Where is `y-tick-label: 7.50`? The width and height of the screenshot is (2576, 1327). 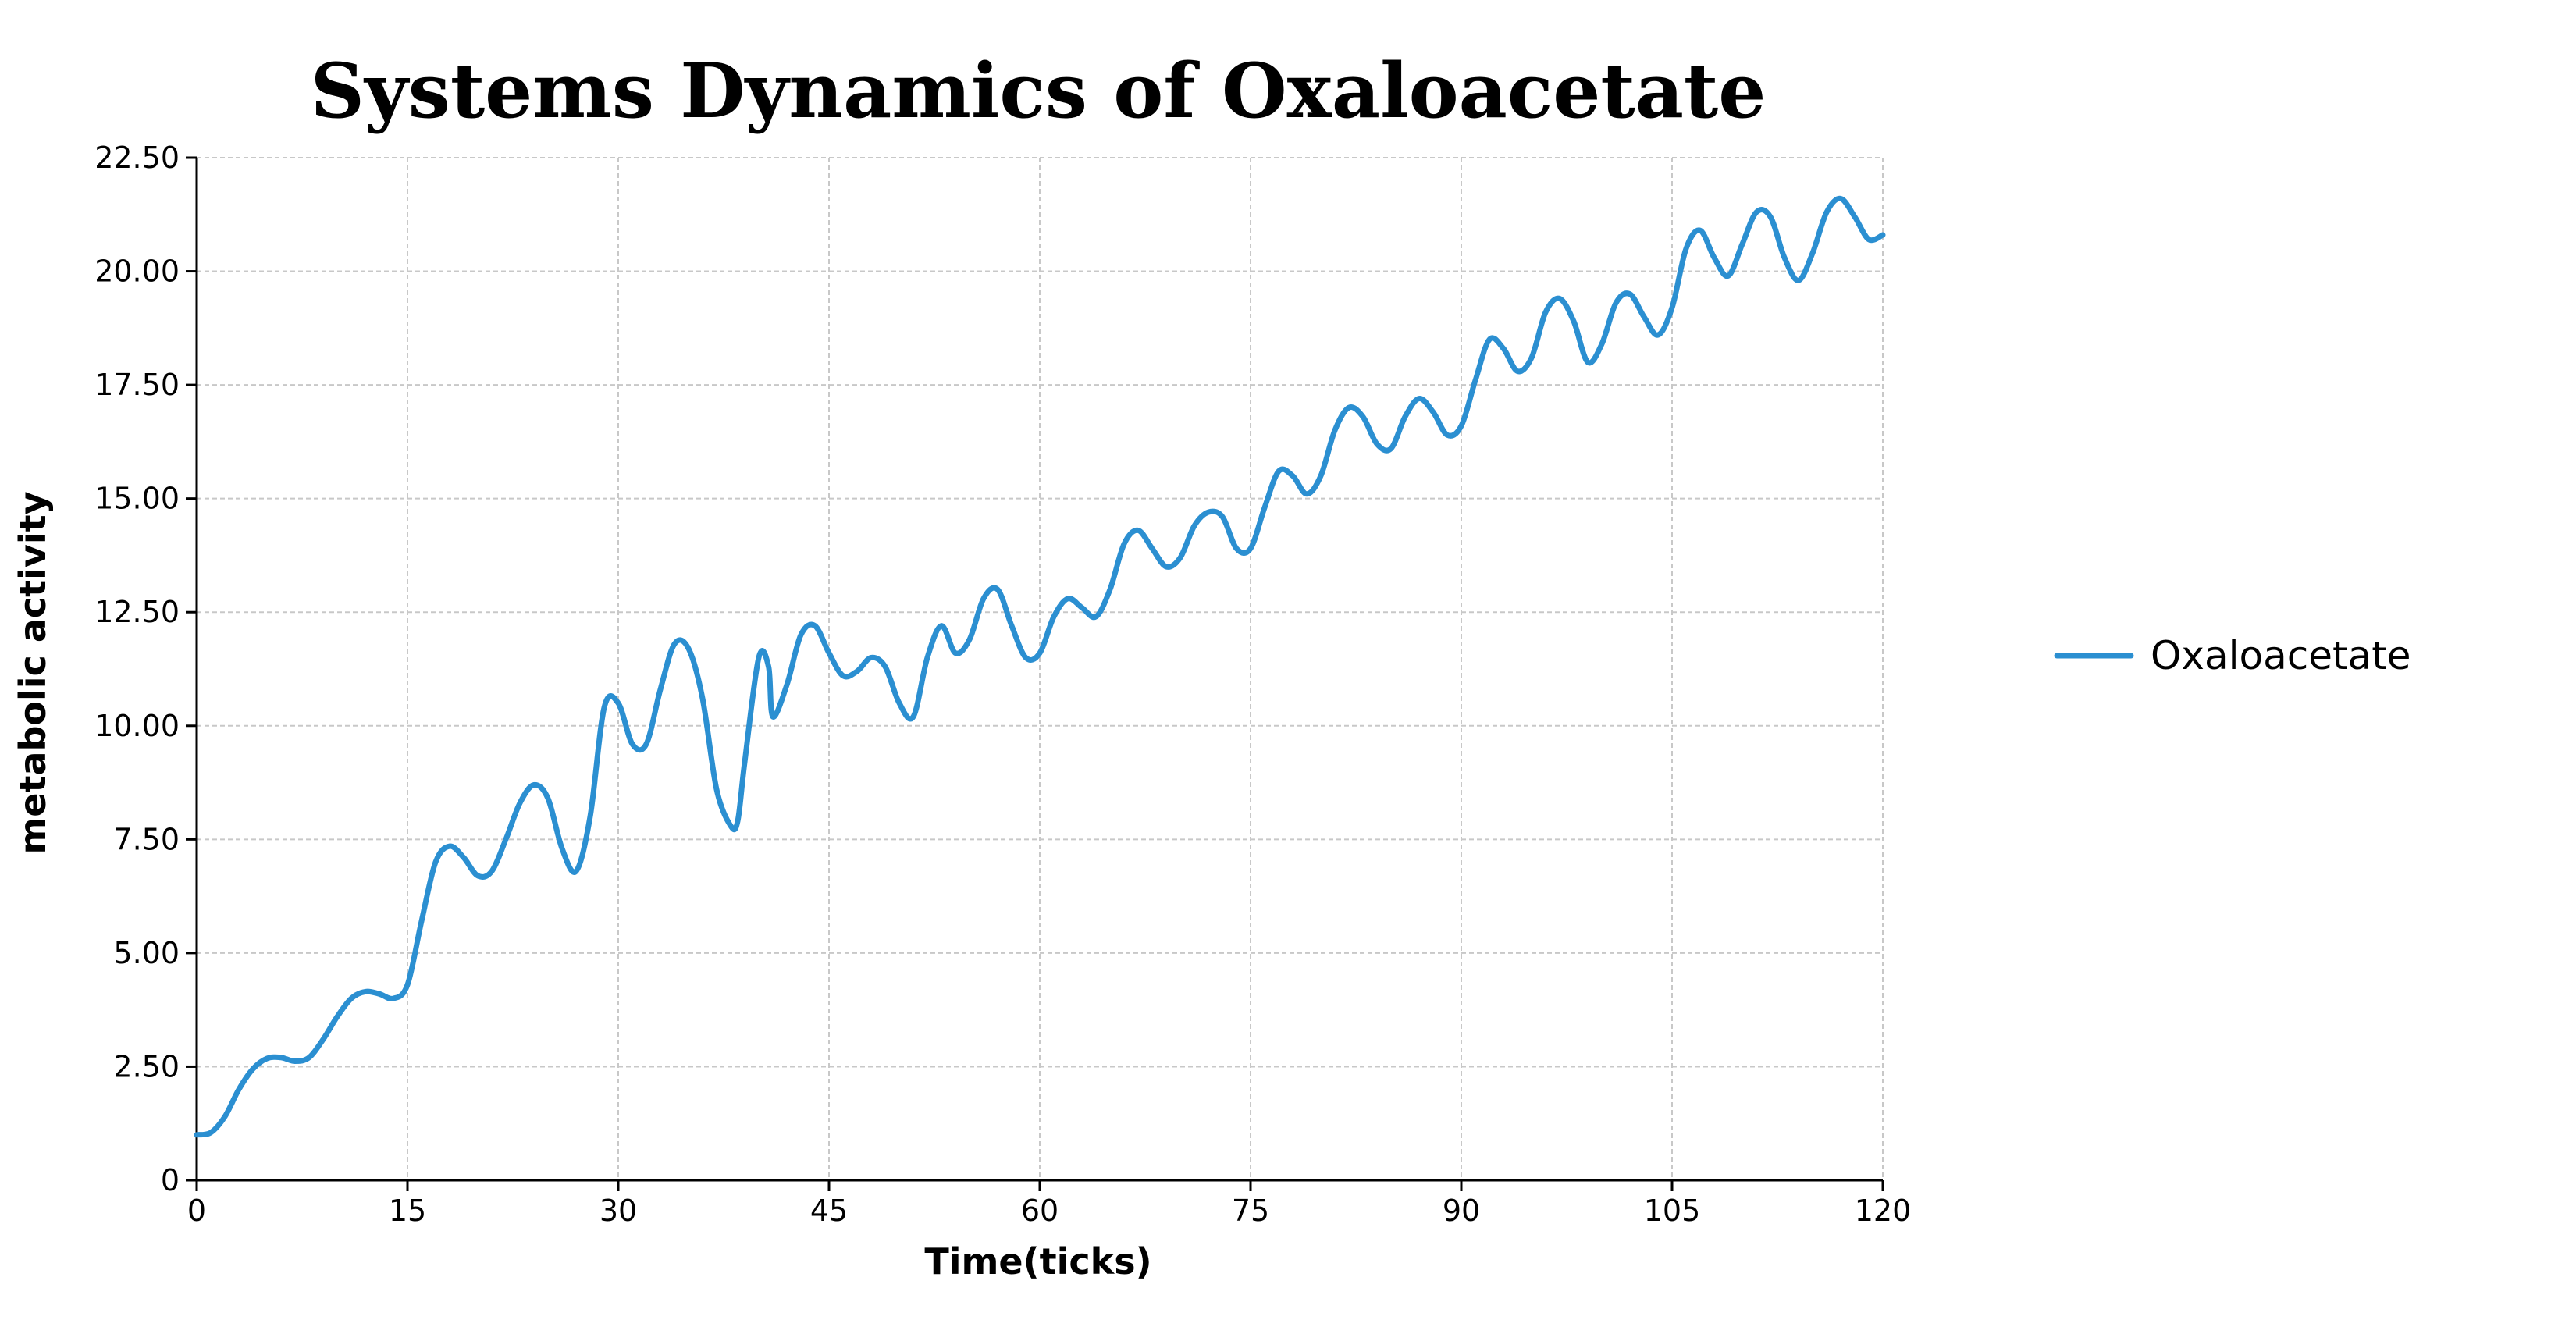
y-tick-label: 7.50 is located at coordinates (146, 839).